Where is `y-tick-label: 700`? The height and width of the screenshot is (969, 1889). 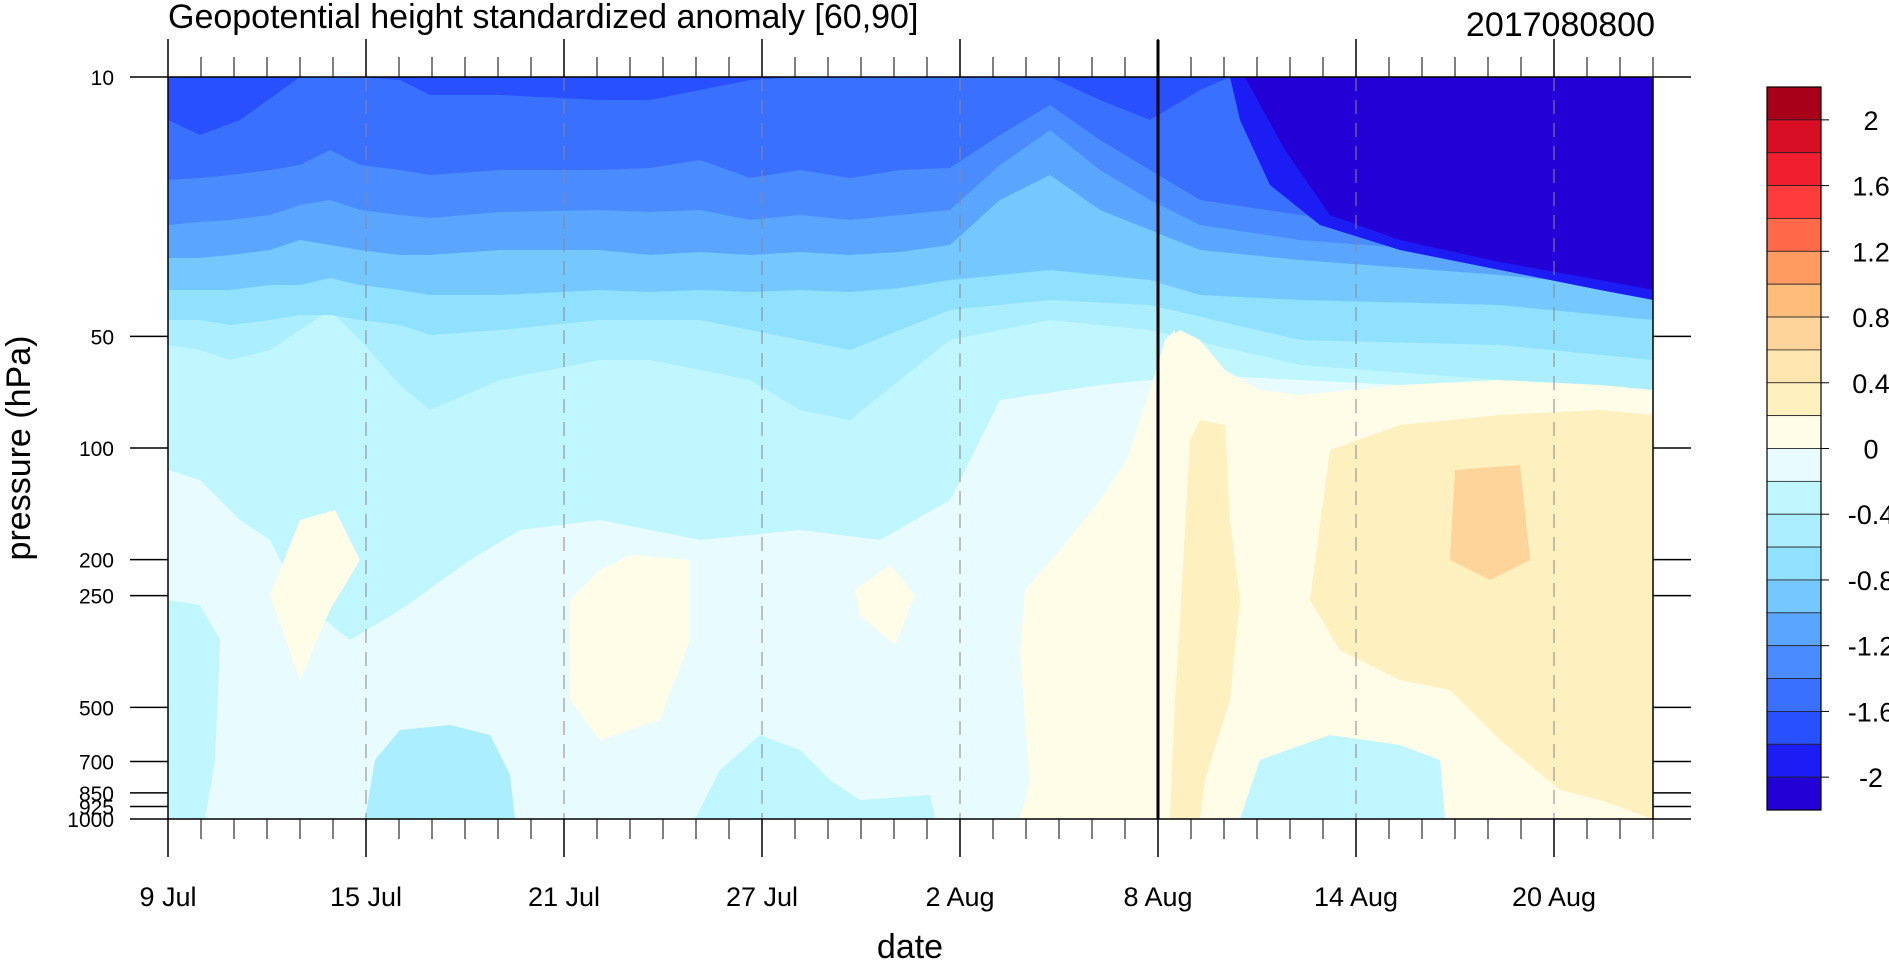 y-tick-label: 700 is located at coordinates (96, 763).